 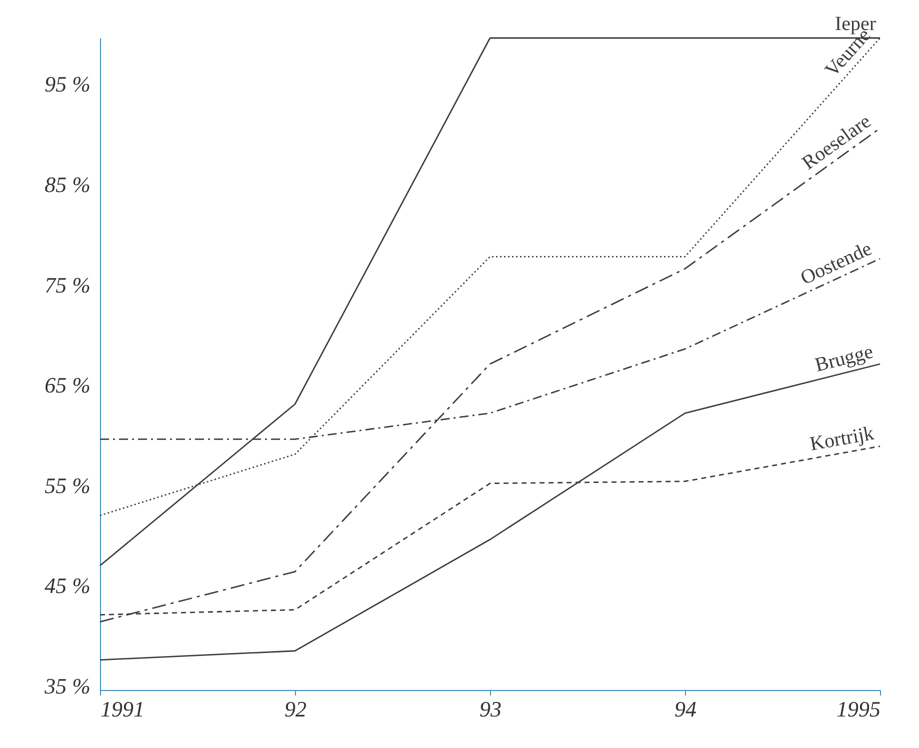 I want to click on y-tick-label: 75 %, so click(x=67, y=285).